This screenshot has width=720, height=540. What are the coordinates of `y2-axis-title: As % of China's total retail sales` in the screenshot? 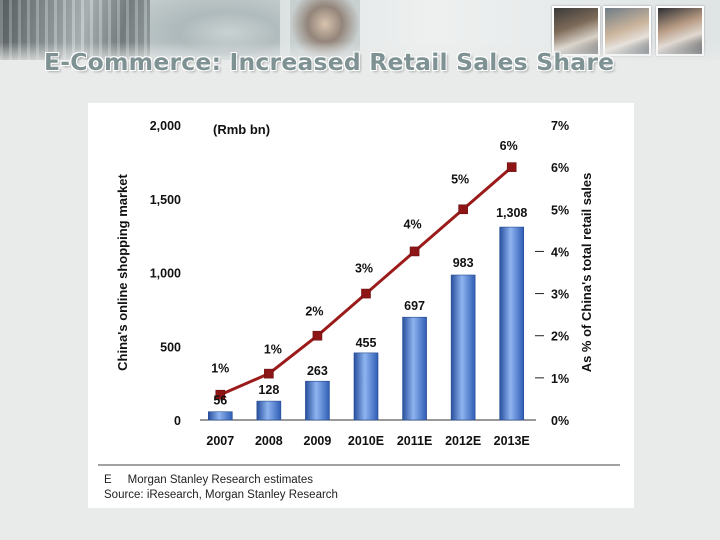 It's located at (586, 273).